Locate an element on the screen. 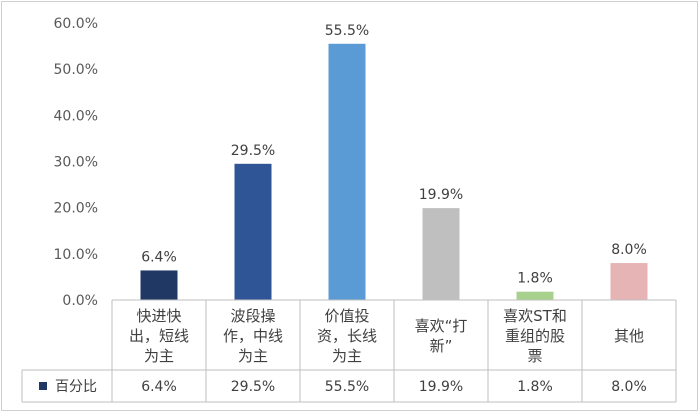 The image size is (700, 416). table-value: 1.8% is located at coordinates (535, 387).